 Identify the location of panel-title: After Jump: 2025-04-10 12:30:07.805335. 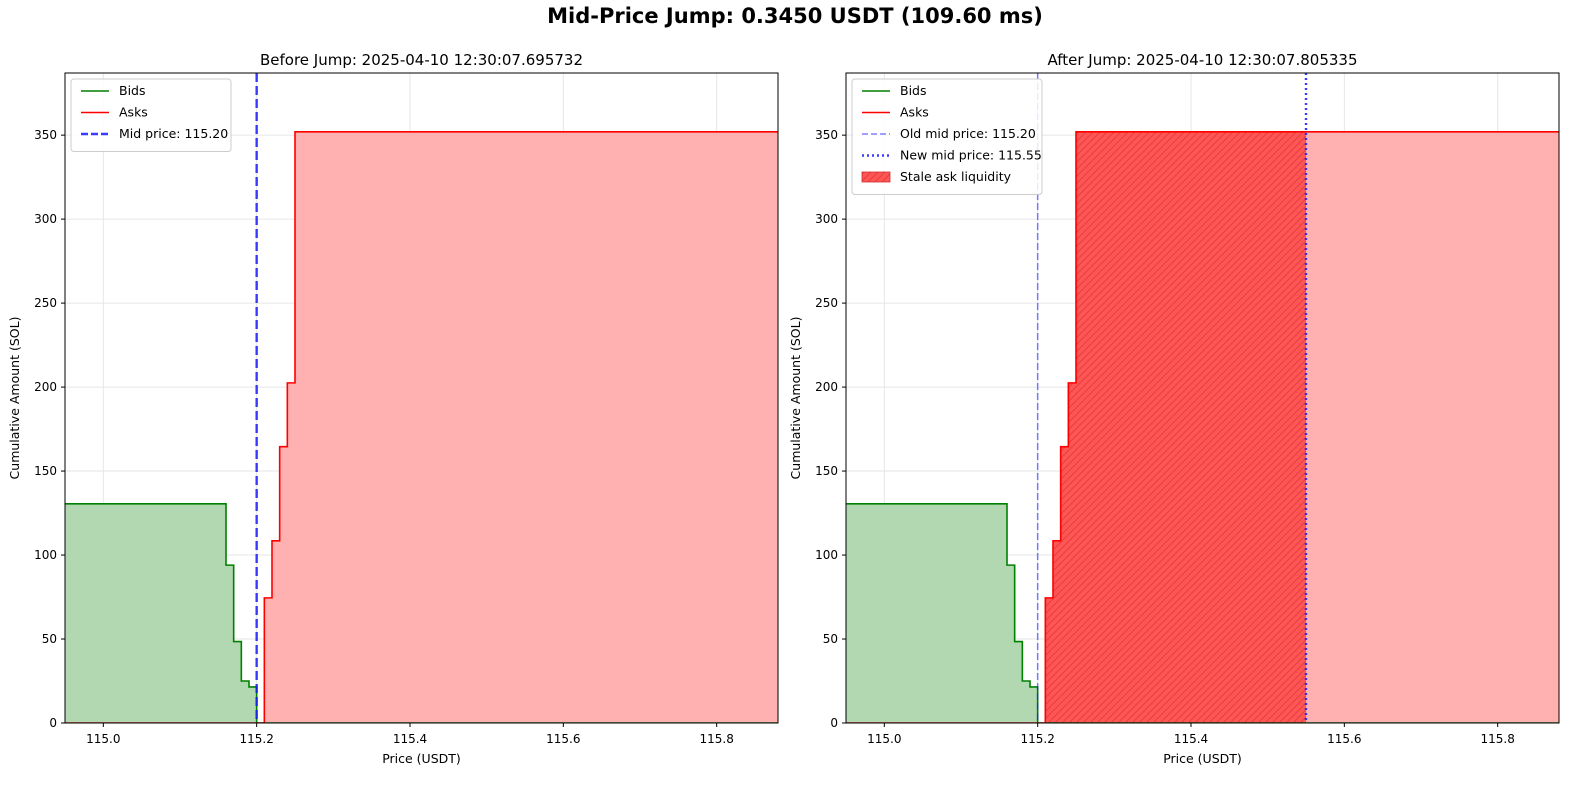
(1202, 60).